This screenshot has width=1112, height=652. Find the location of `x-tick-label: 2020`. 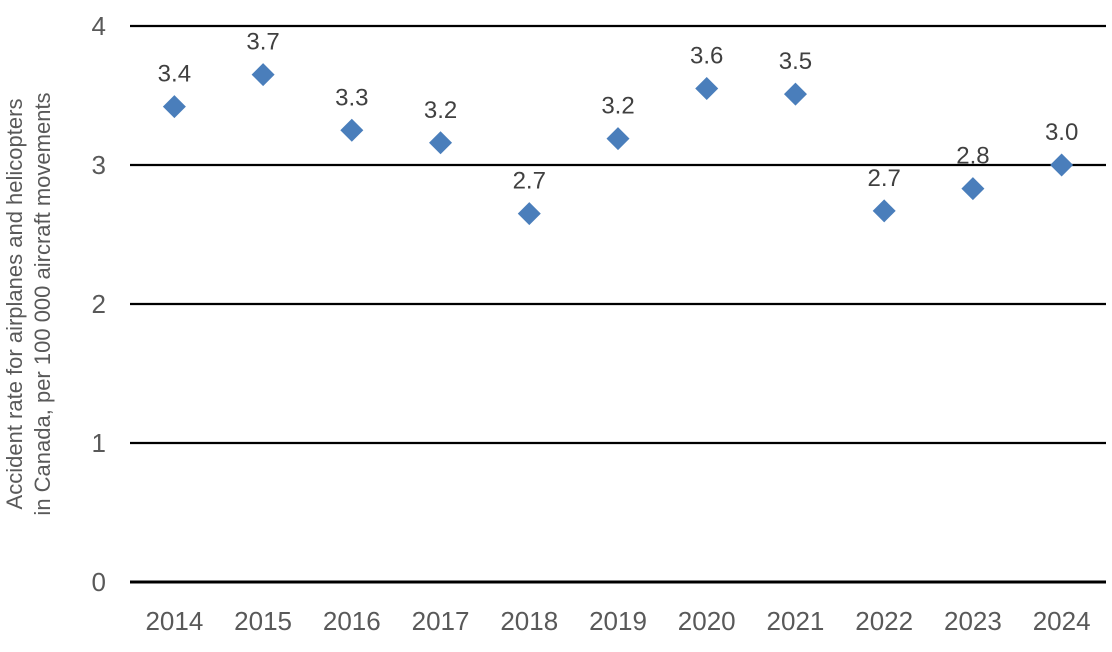

x-tick-label: 2020 is located at coordinates (707, 621).